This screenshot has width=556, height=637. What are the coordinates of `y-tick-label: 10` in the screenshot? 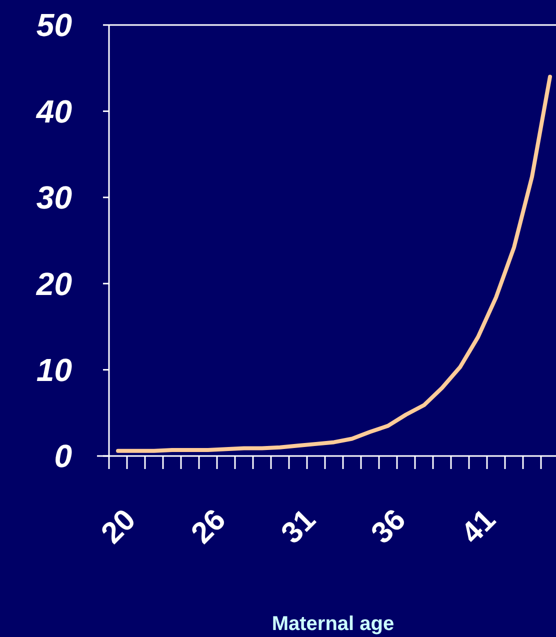 It's located at (54, 370).